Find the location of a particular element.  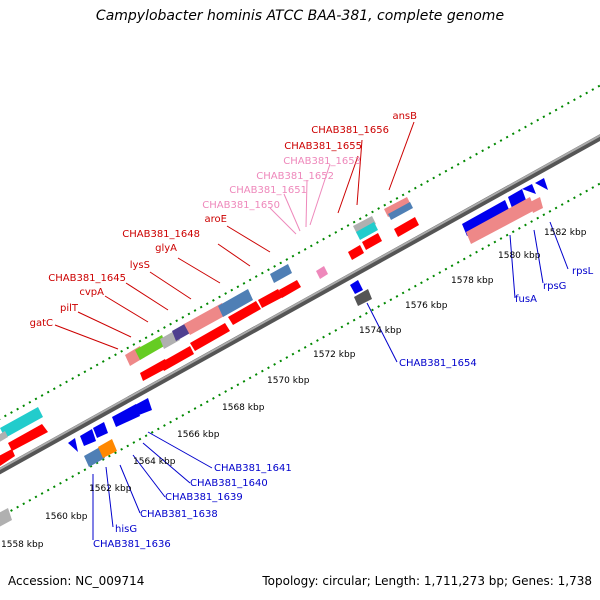

scale-label: 1568 kbp is located at coordinates (243, 408).